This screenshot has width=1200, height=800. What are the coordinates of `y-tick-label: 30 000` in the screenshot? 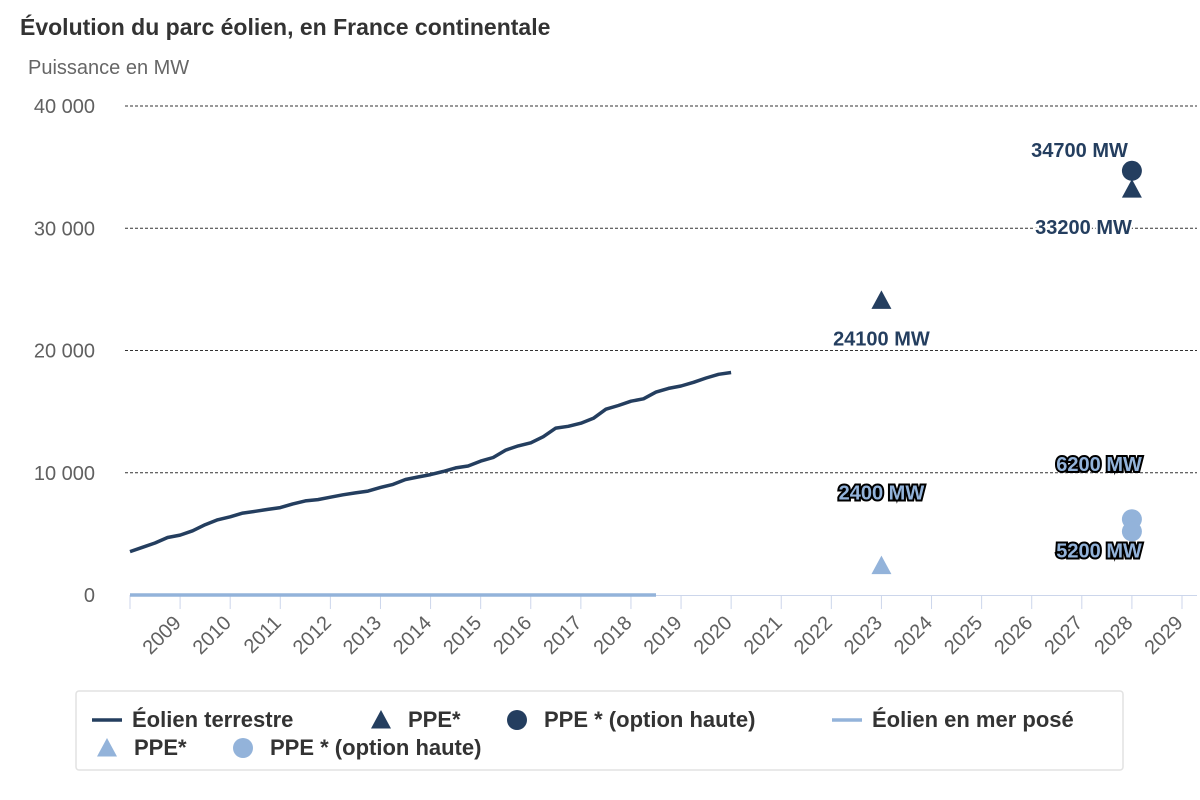 It's located at (64, 229).